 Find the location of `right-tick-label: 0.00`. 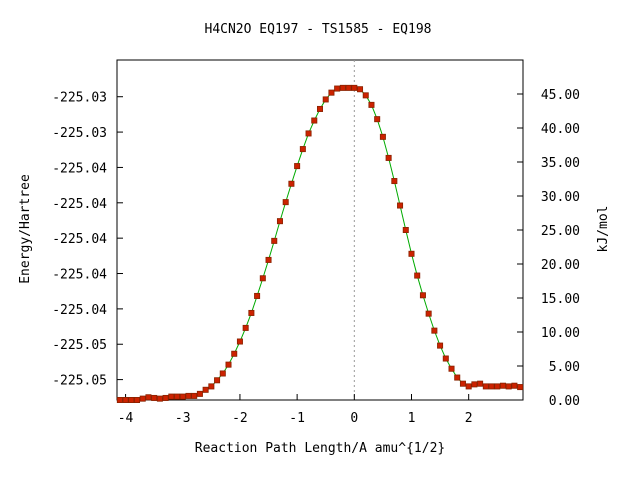

right-tick-label: 0.00 is located at coordinates (564, 401).